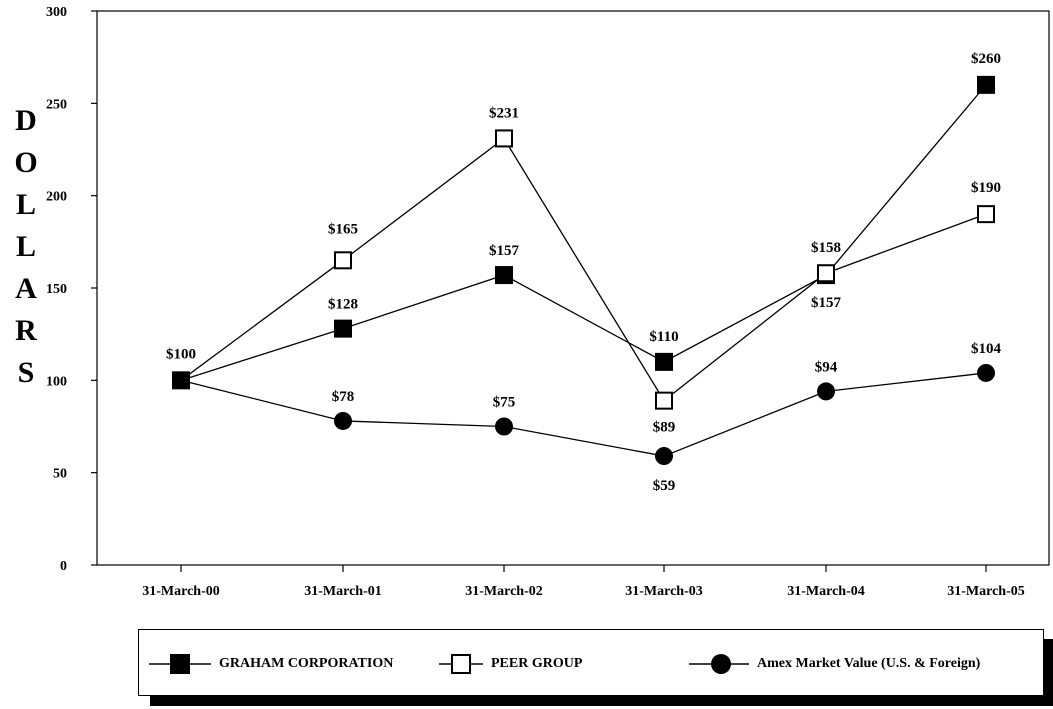  What do you see at coordinates (664, 486) in the screenshot?
I see `data-label: $59` at bounding box center [664, 486].